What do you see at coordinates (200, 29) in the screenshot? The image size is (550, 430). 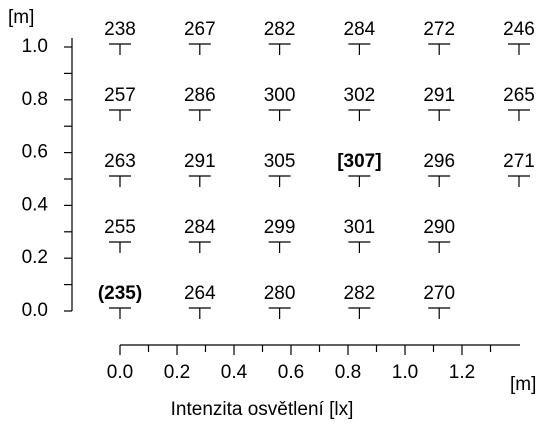 I see `value-label: 267` at bounding box center [200, 29].